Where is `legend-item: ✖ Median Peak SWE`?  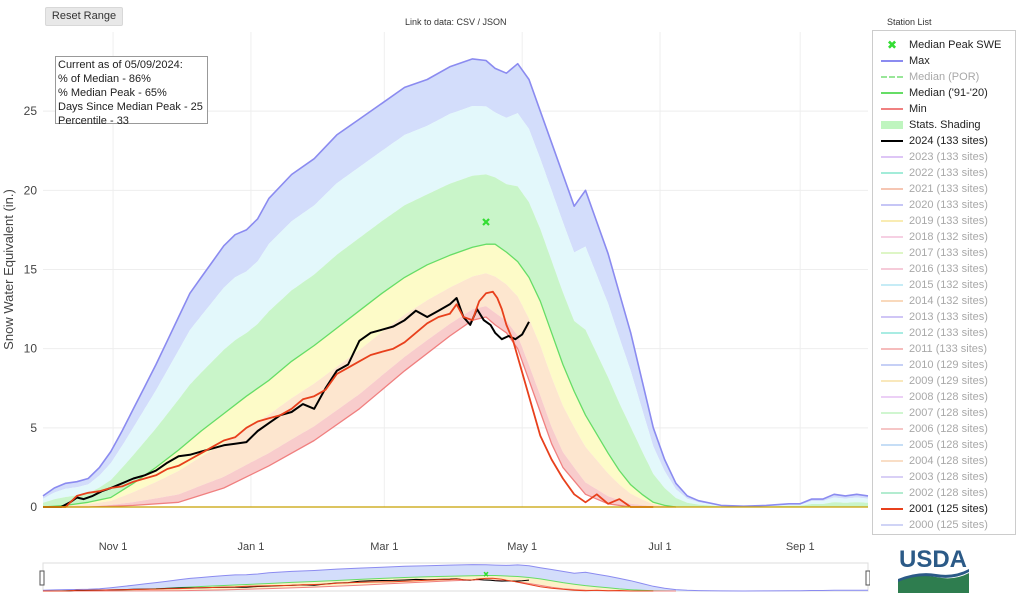 legend-item: ✖ Median Peak SWE is located at coordinates (948, 45).